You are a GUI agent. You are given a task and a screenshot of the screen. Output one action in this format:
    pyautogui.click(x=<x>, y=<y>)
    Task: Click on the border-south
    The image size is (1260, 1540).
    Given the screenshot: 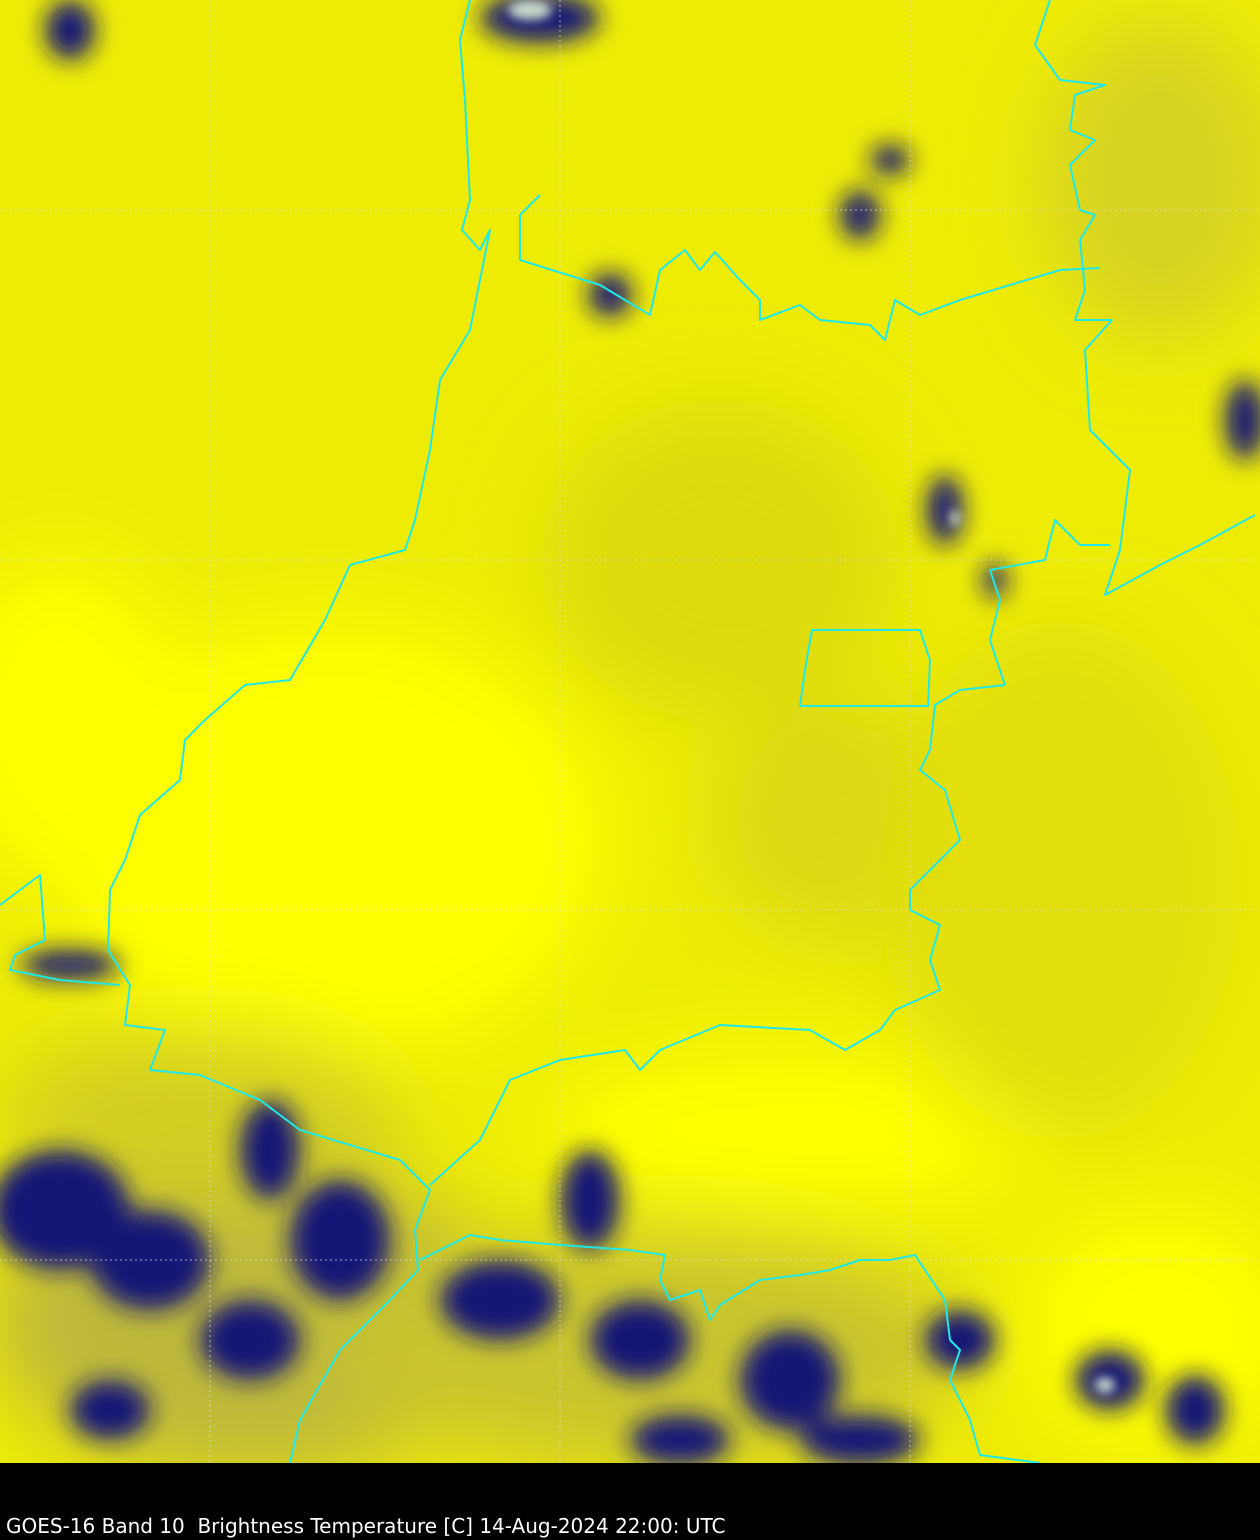 What is the action you would take?
    pyautogui.click(x=730, y=1348)
    